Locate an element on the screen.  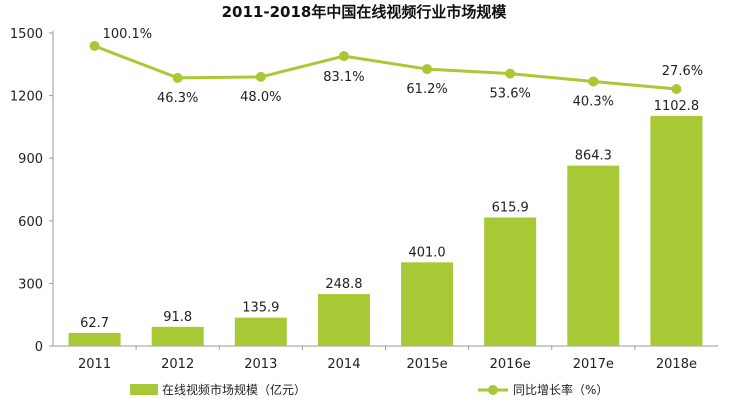
y-tick-label: 1500 is located at coordinates (26, 34).